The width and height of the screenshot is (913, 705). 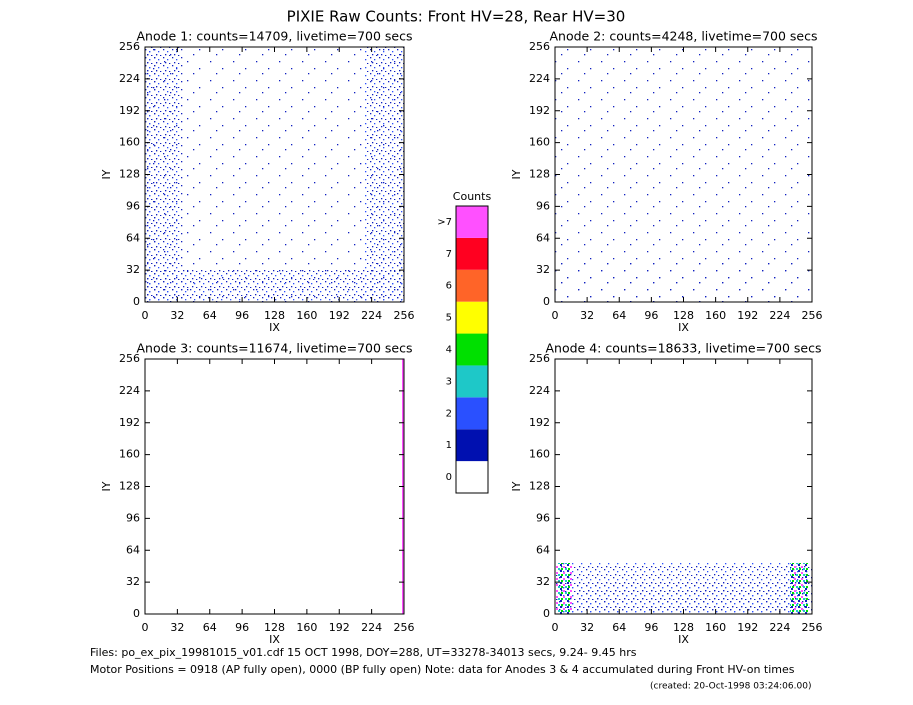 What do you see at coordinates (274, 486) in the screenshot?
I see `plot-frame` at bounding box center [274, 486].